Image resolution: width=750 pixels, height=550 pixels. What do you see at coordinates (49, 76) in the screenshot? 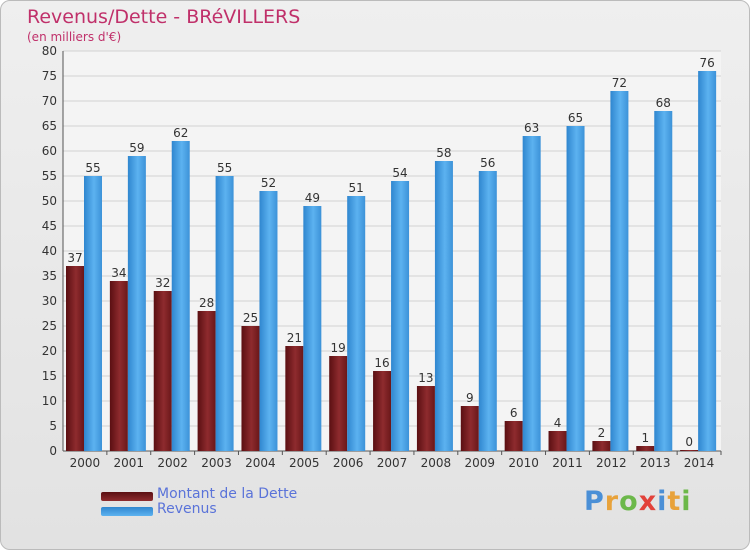
I see `y-tick-label: 75` at bounding box center [49, 76].